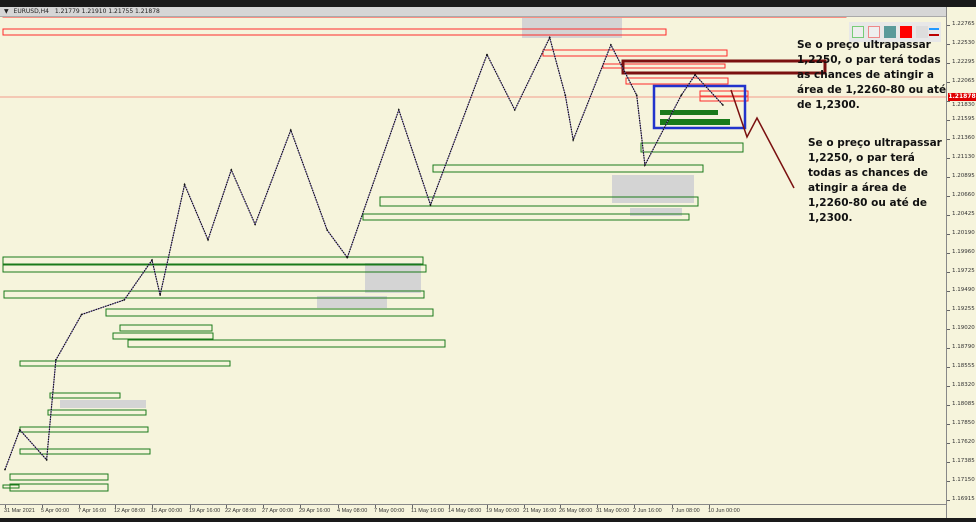 The image size is (976, 522). Describe the element at coordinates (858, 32) in the screenshot. I see `green-rect-tool-icon` at that location.